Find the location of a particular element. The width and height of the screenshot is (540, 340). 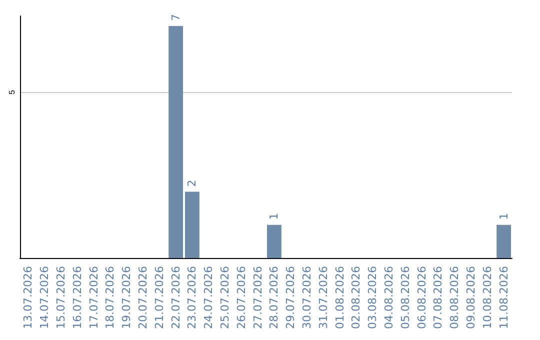

x-tick-label: 27.07.2026 is located at coordinates (257, 298).